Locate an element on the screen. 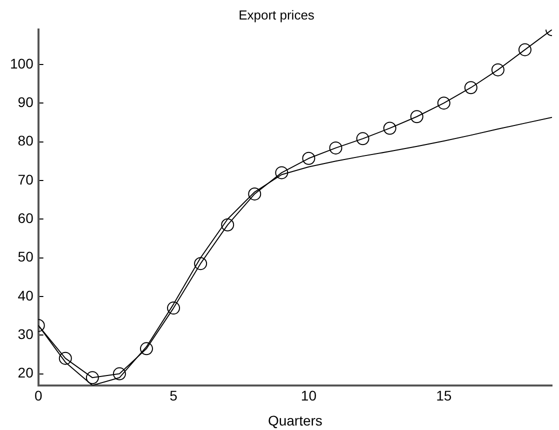  y-tick-label: 50 is located at coordinates (26, 256).